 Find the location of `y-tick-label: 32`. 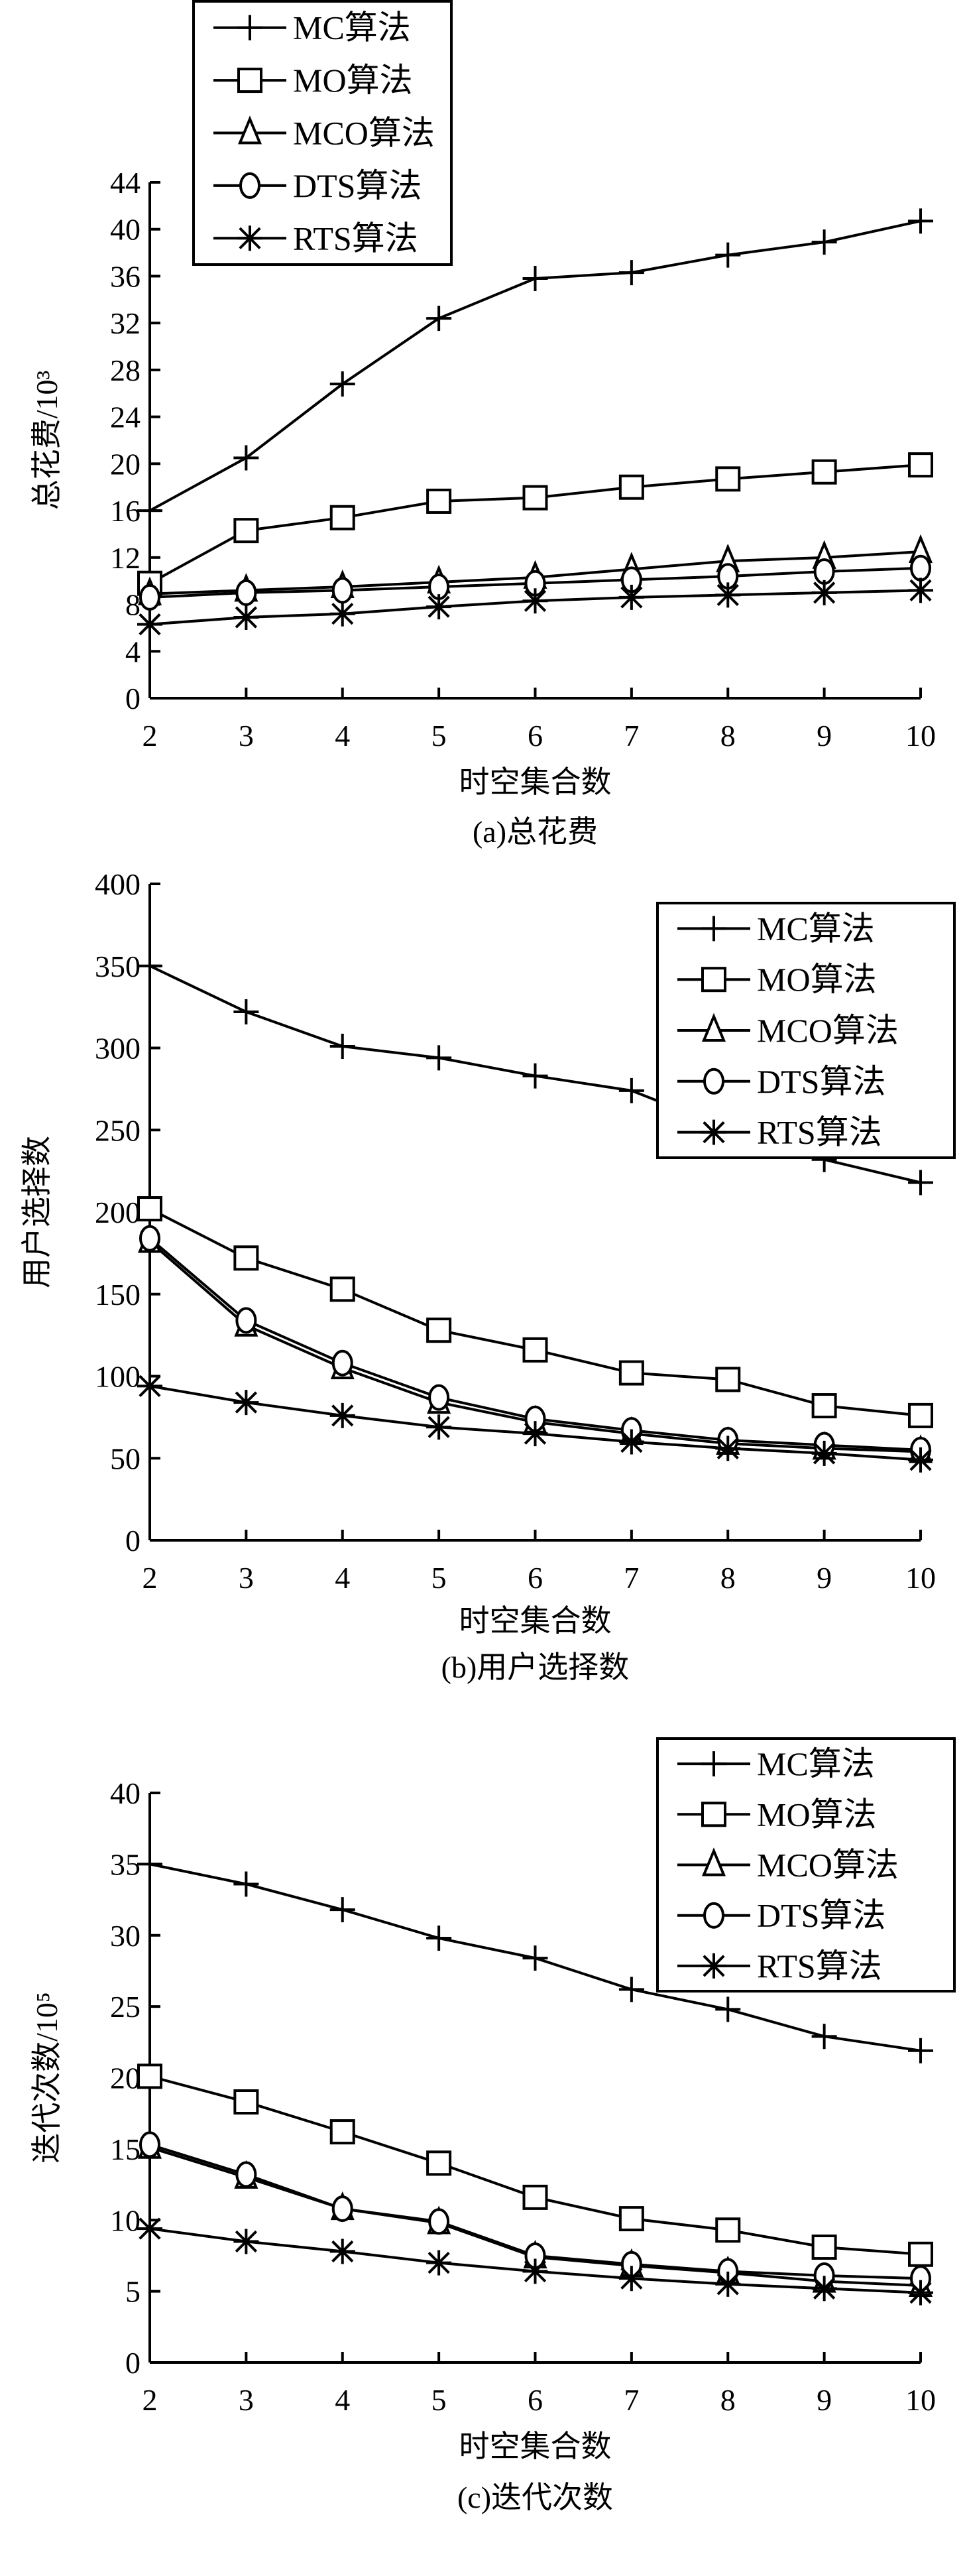

y-tick-label: 32 is located at coordinates (125, 323).